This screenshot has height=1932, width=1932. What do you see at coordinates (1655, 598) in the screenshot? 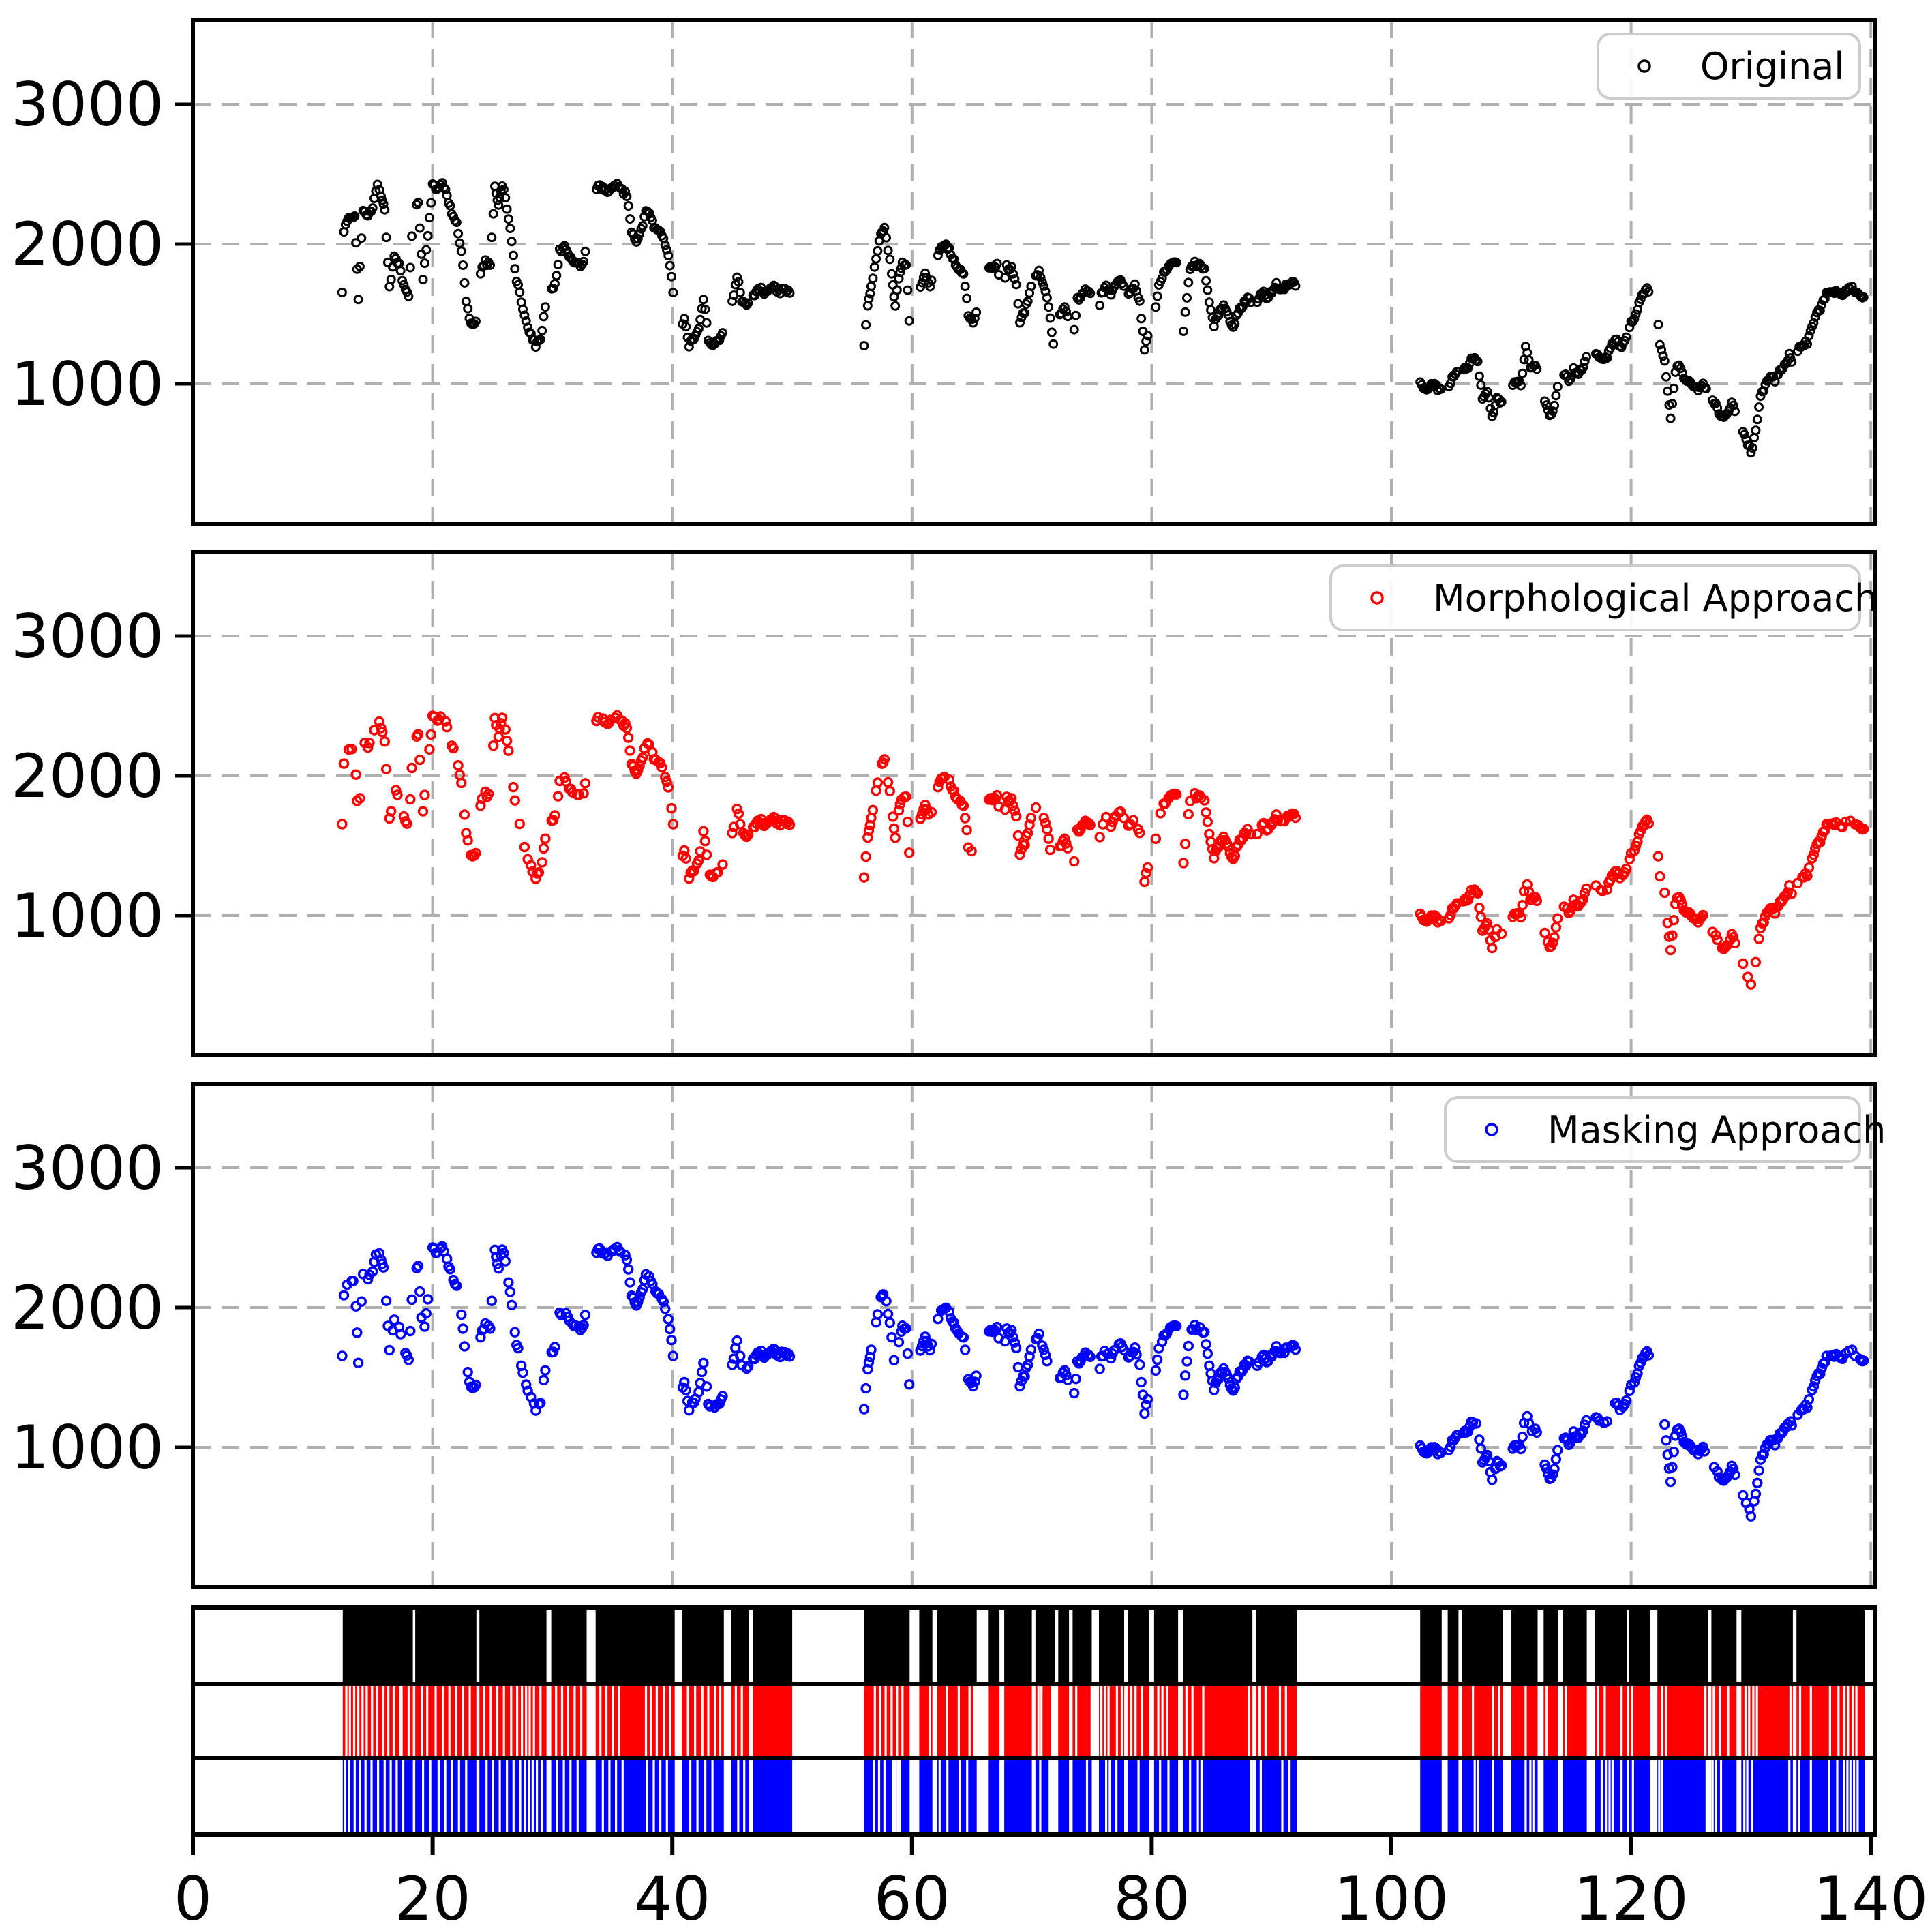
I see `legend-label-morphological: Morphological Approach` at bounding box center [1655, 598].